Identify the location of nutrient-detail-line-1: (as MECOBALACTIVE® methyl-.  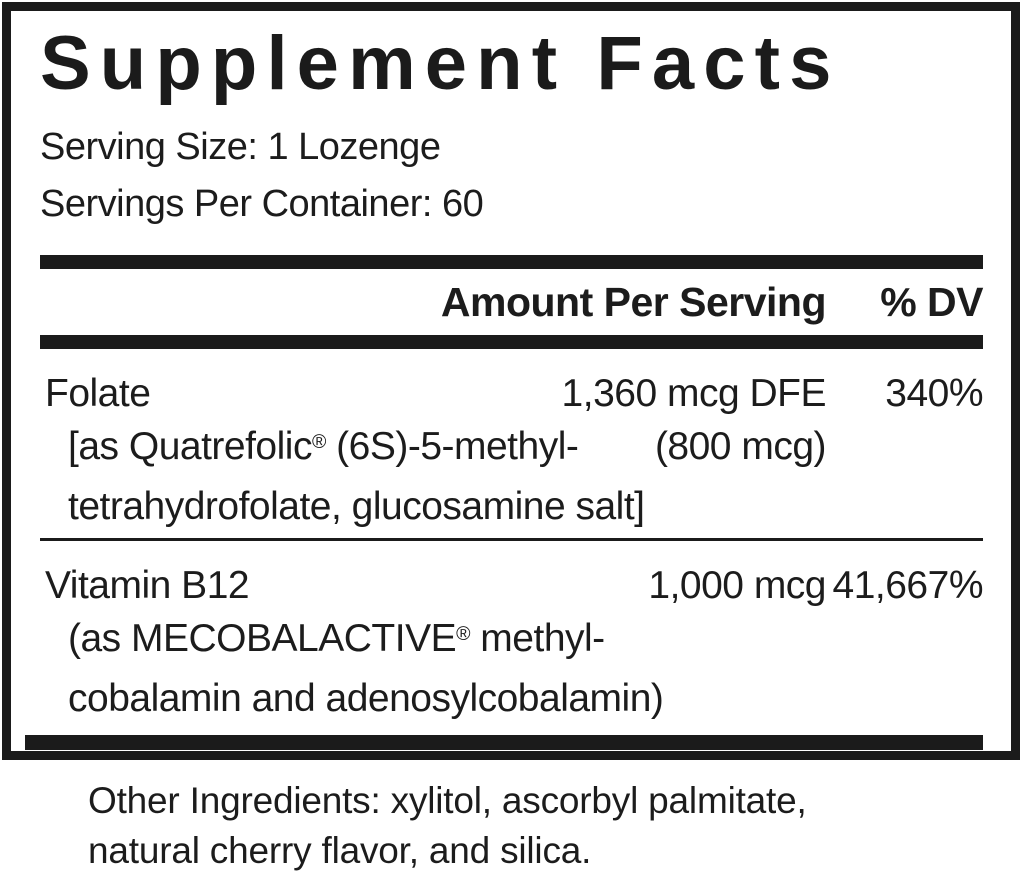
(511, 642).